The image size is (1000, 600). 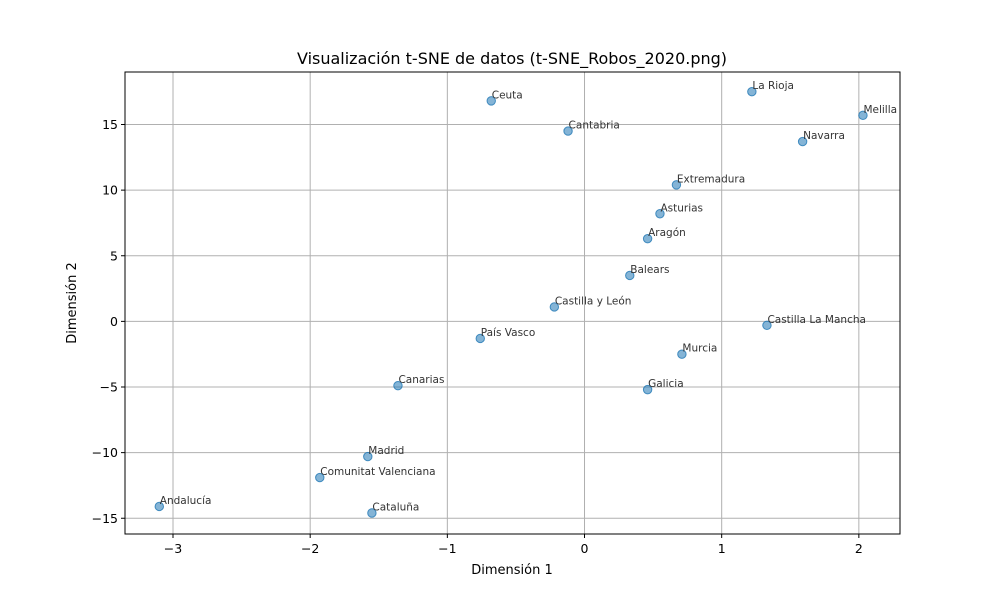 I want to click on x-tick-label: −3, so click(x=173, y=548).